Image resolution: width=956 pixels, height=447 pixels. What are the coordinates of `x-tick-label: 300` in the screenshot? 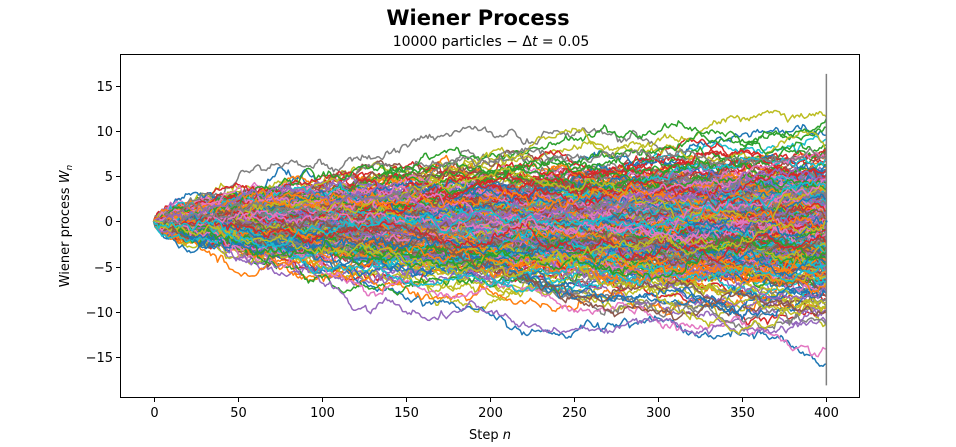 It's located at (658, 413).